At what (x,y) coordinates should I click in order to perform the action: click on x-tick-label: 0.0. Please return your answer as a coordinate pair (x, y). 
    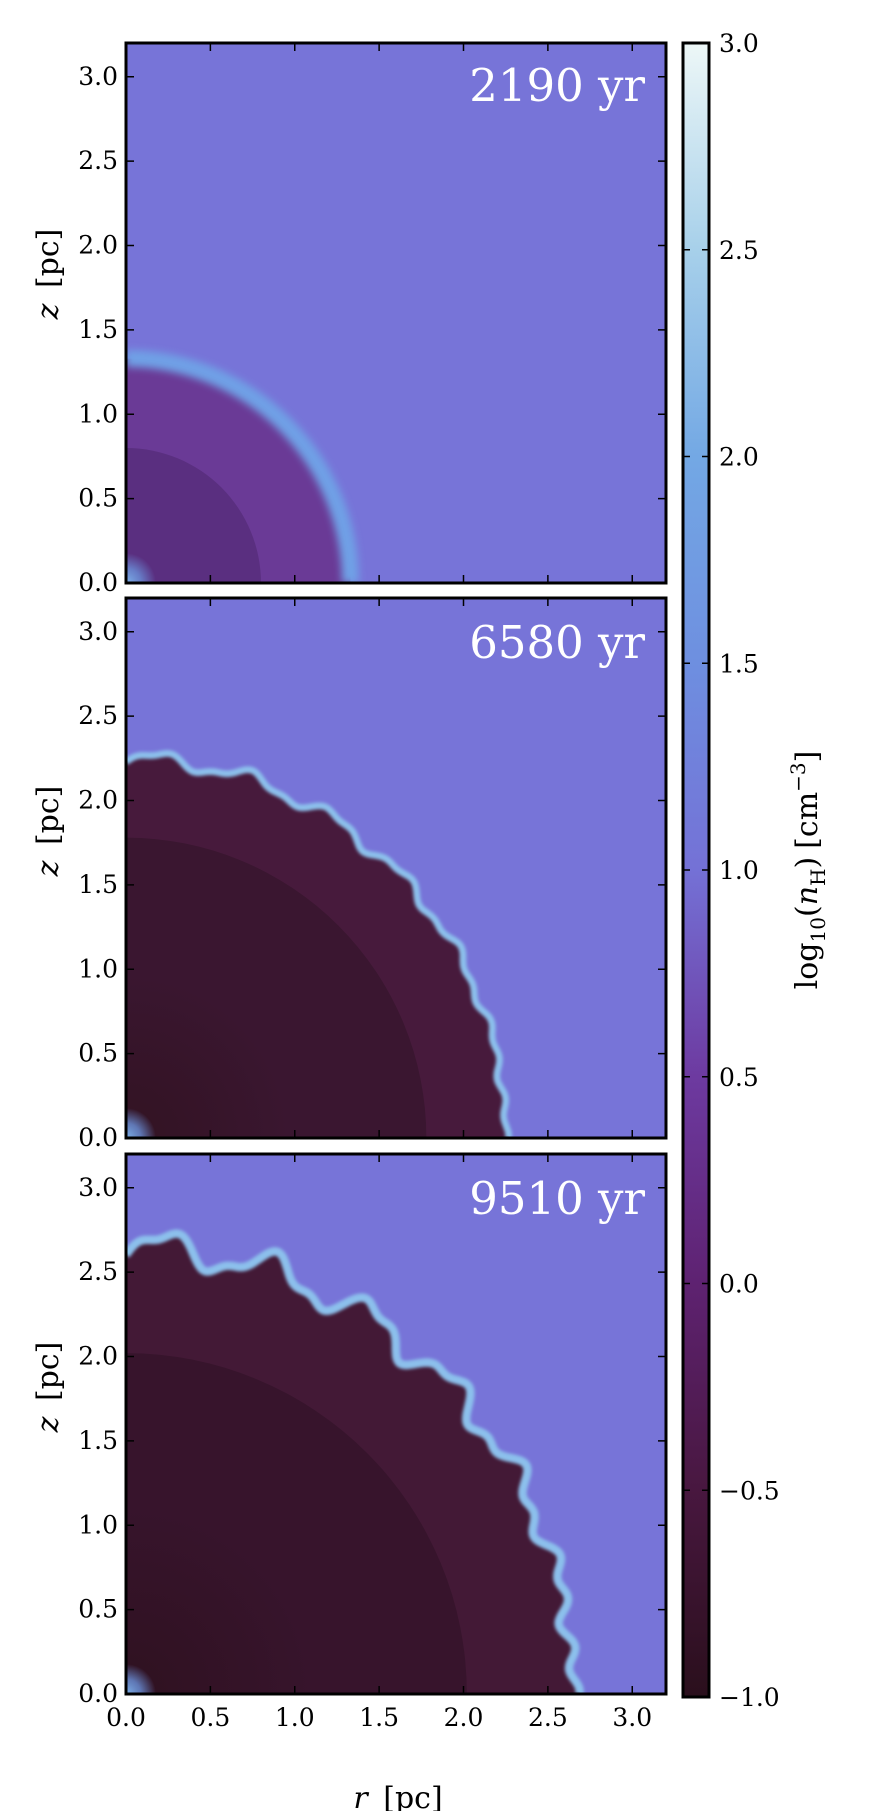
    Looking at the image, I should click on (126, 1717).